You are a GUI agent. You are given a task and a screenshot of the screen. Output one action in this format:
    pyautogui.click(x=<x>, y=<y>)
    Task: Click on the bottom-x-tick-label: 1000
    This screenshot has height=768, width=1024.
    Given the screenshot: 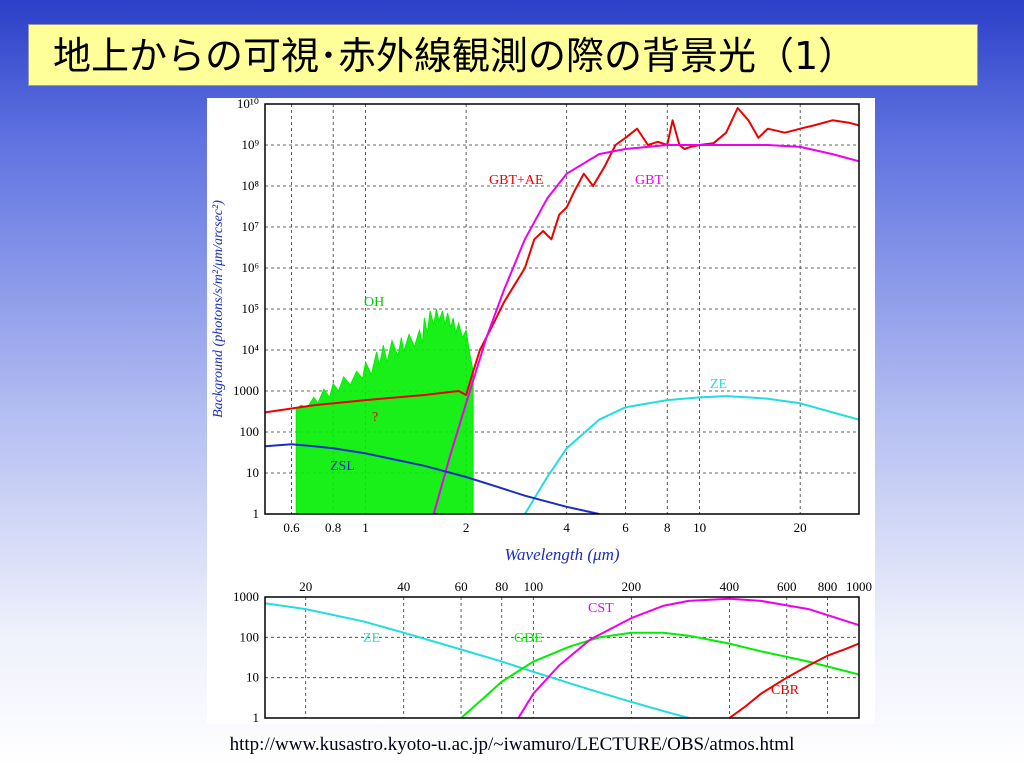 What is the action you would take?
    pyautogui.click(x=859, y=586)
    